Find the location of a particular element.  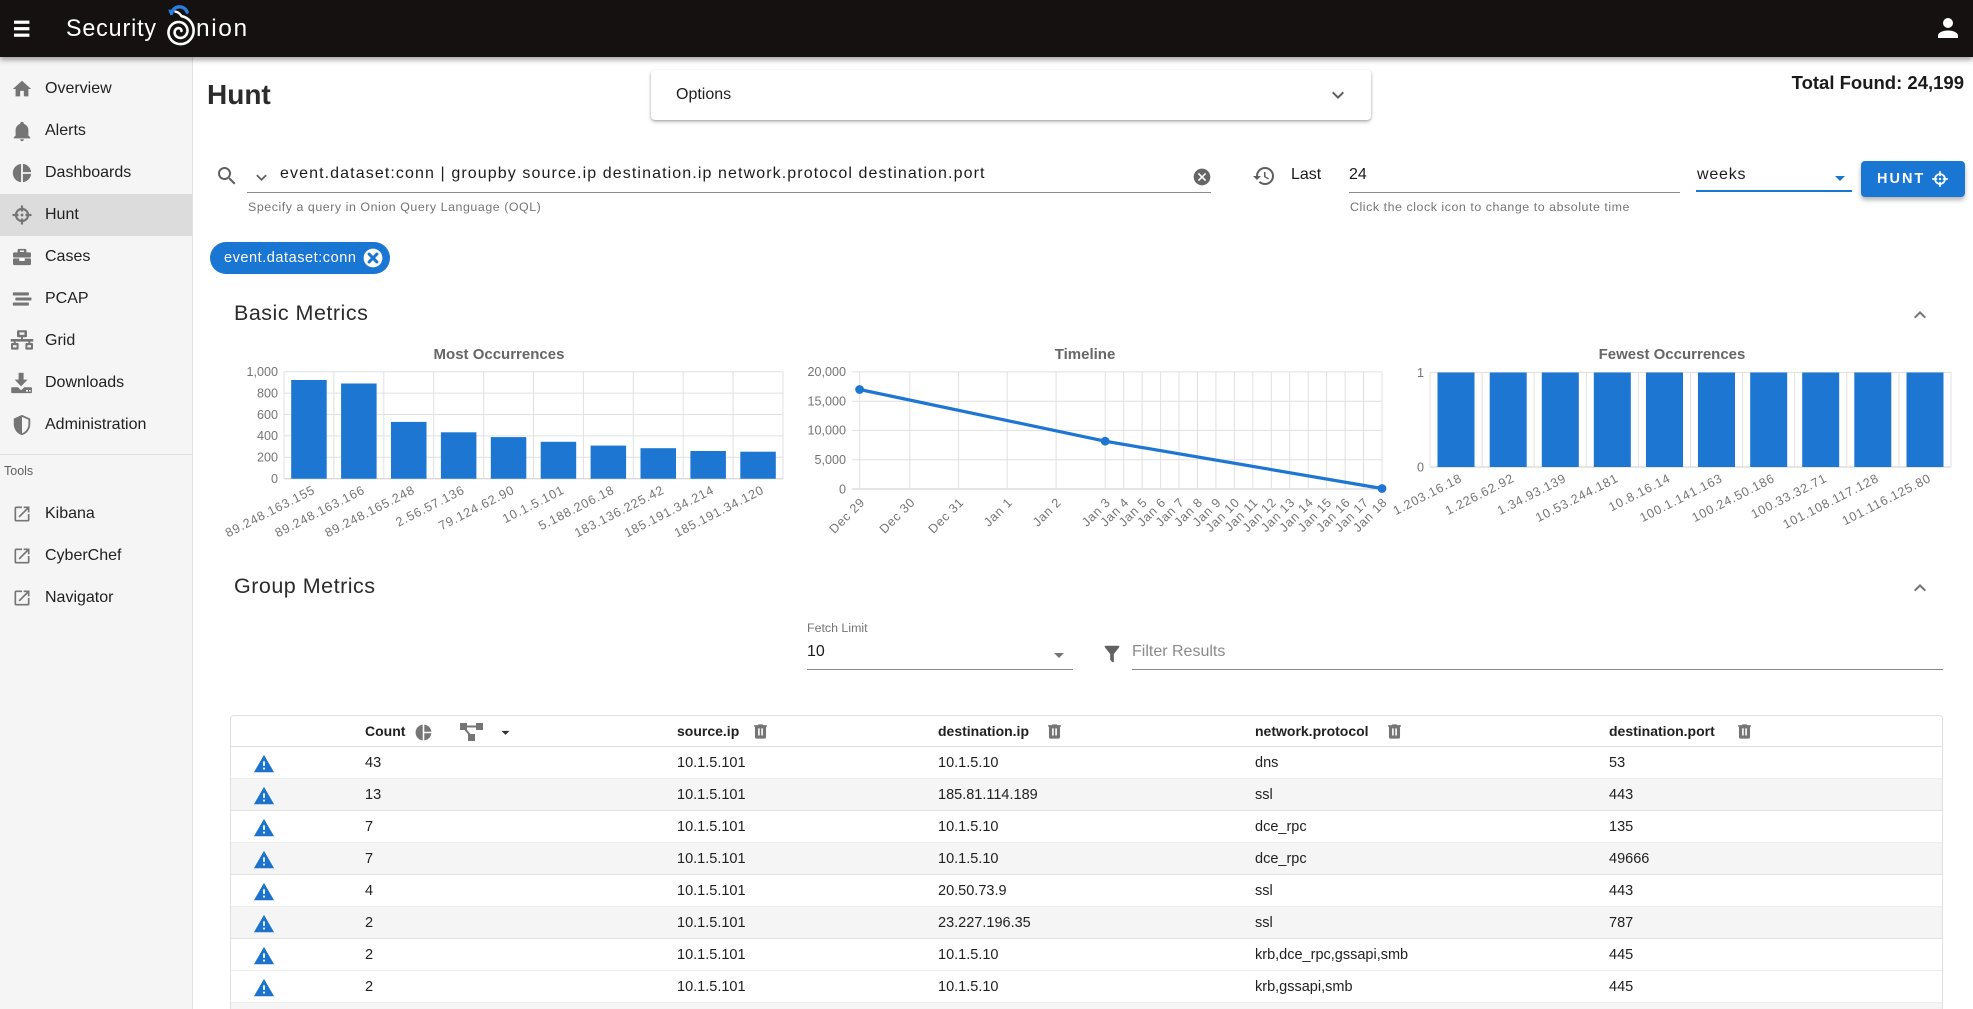

svg-text: 185.191.34.120 is located at coordinates (719, 511).